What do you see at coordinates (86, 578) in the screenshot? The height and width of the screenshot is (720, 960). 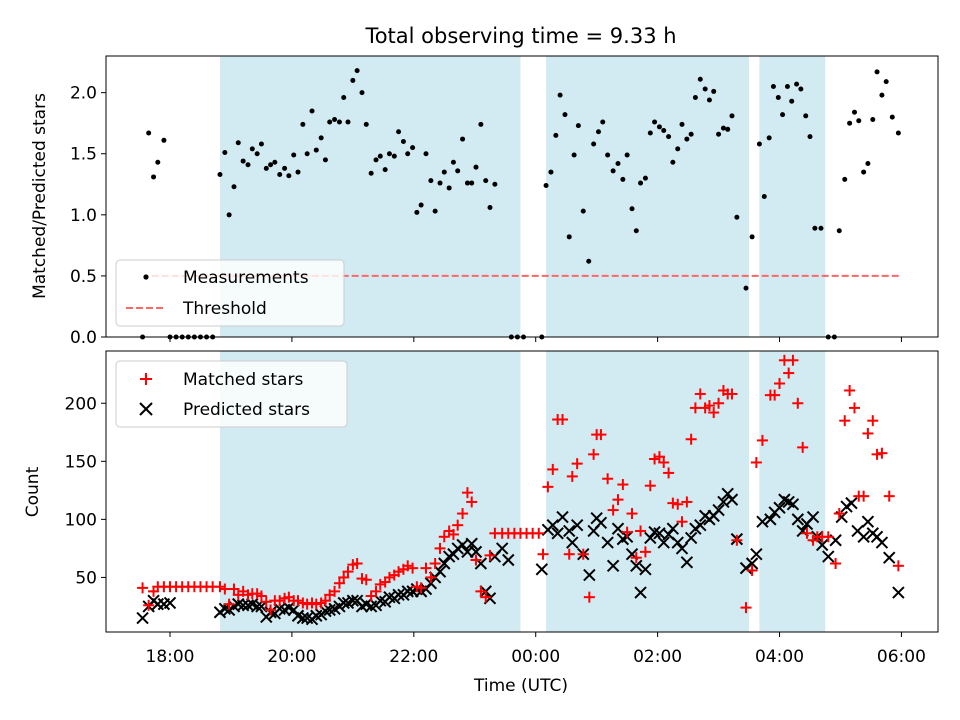 I see `y-tick-label: 50` at bounding box center [86, 578].